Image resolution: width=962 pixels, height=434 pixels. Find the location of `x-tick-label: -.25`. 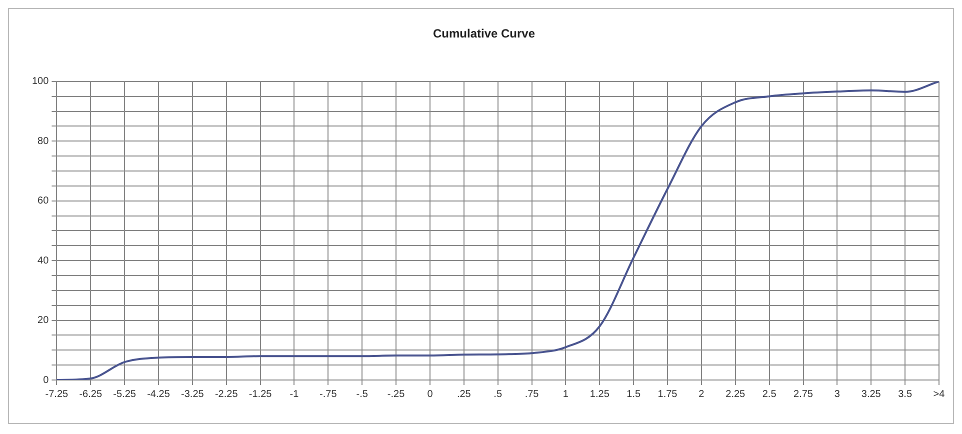

x-tick-label: -.25 is located at coordinates (396, 394).